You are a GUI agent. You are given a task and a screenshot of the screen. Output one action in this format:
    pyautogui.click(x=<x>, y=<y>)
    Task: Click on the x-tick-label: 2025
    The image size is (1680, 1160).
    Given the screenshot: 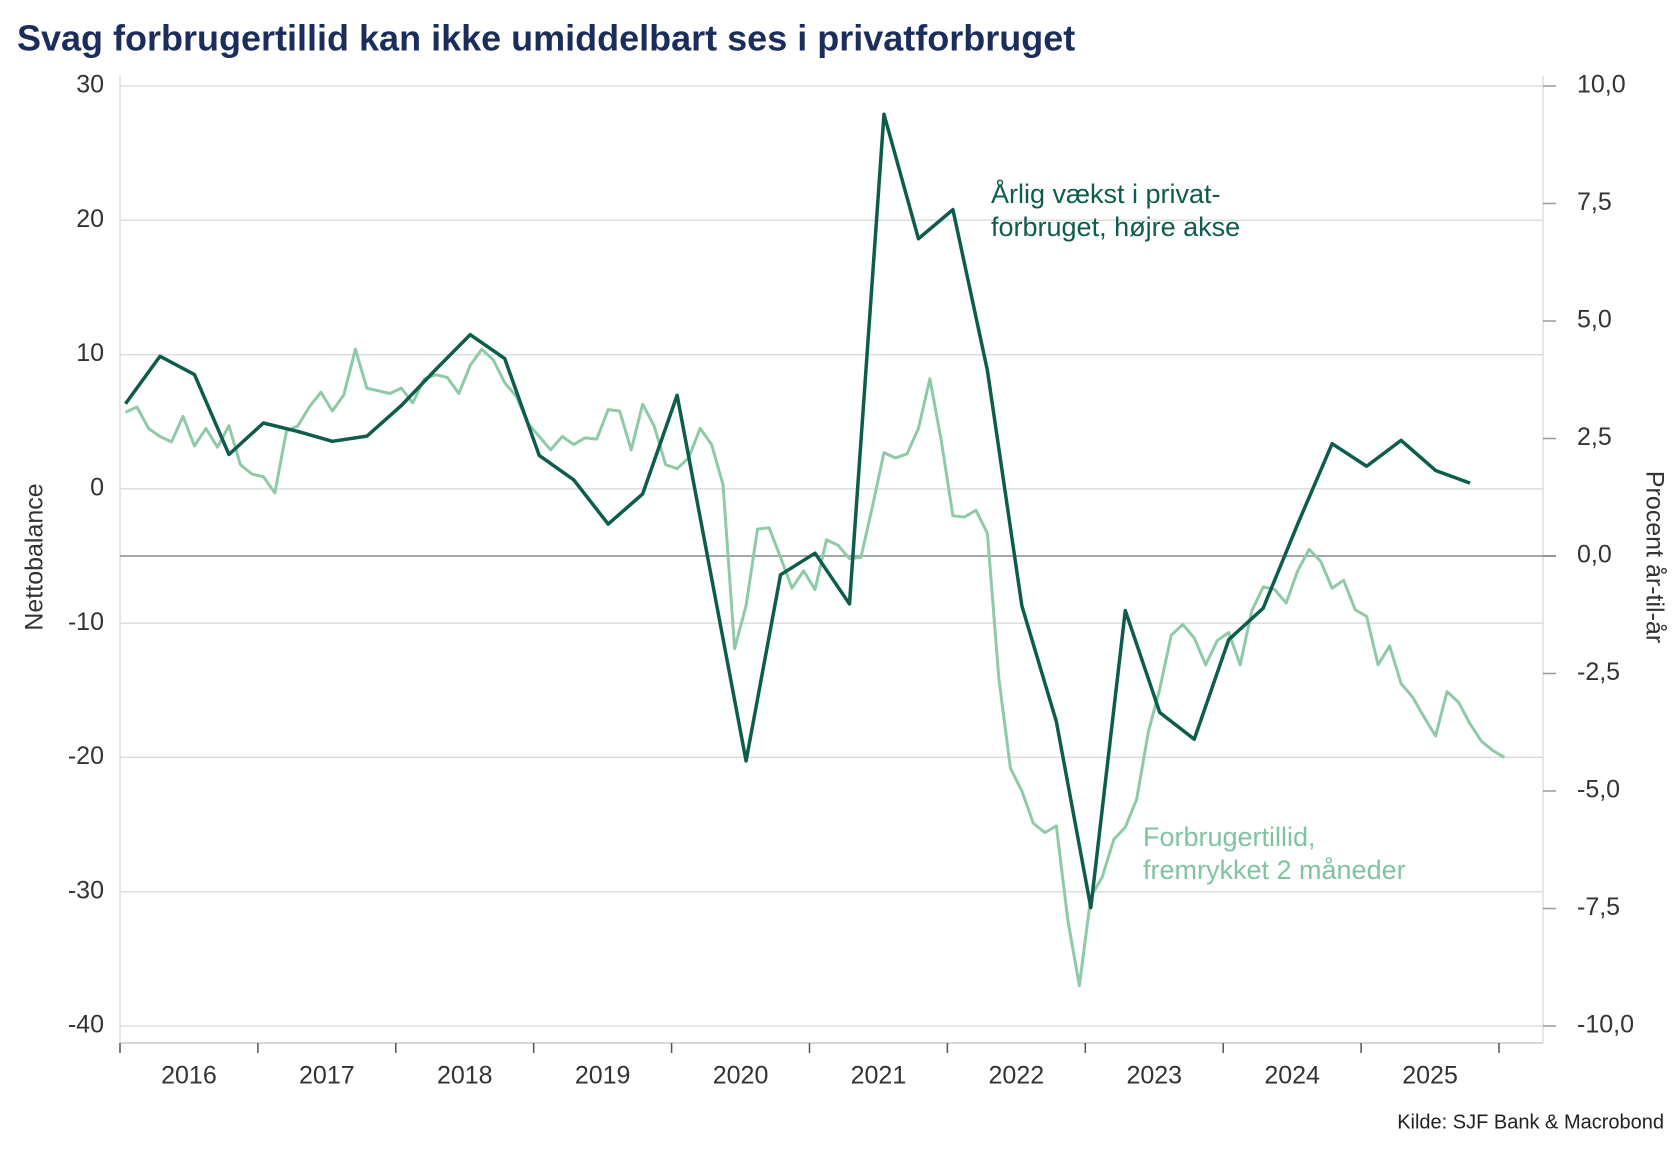 What is the action you would take?
    pyautogui.click(x=1430, y=1076)
    